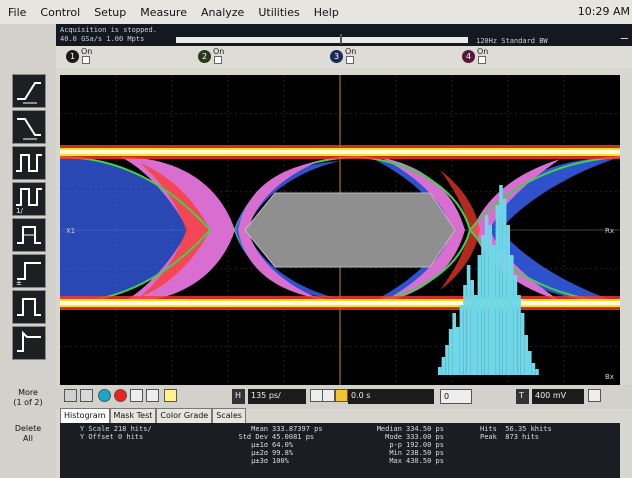 This screenshot has width=632, height=478. Describe the element at coordinates (70, 395) in the screenshot. I see `marker-tool-icon` at that location.